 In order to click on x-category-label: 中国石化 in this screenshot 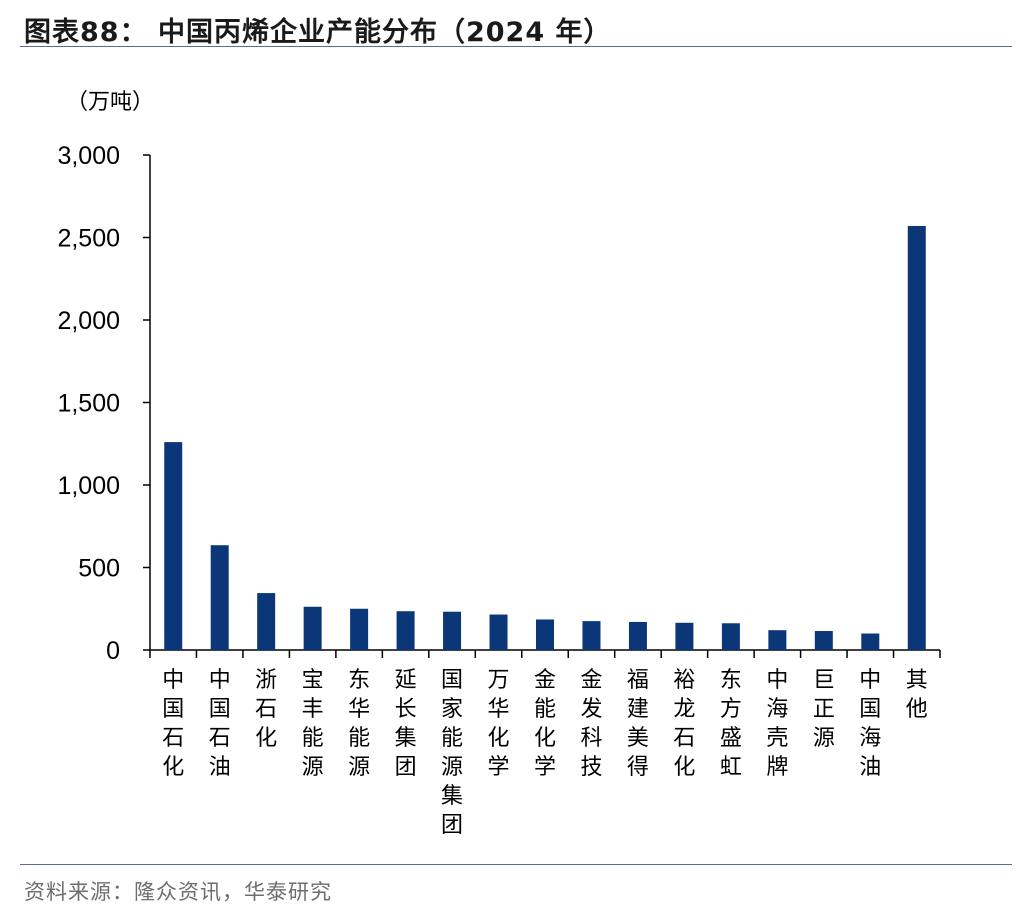, I will do `click(173, 724)`.